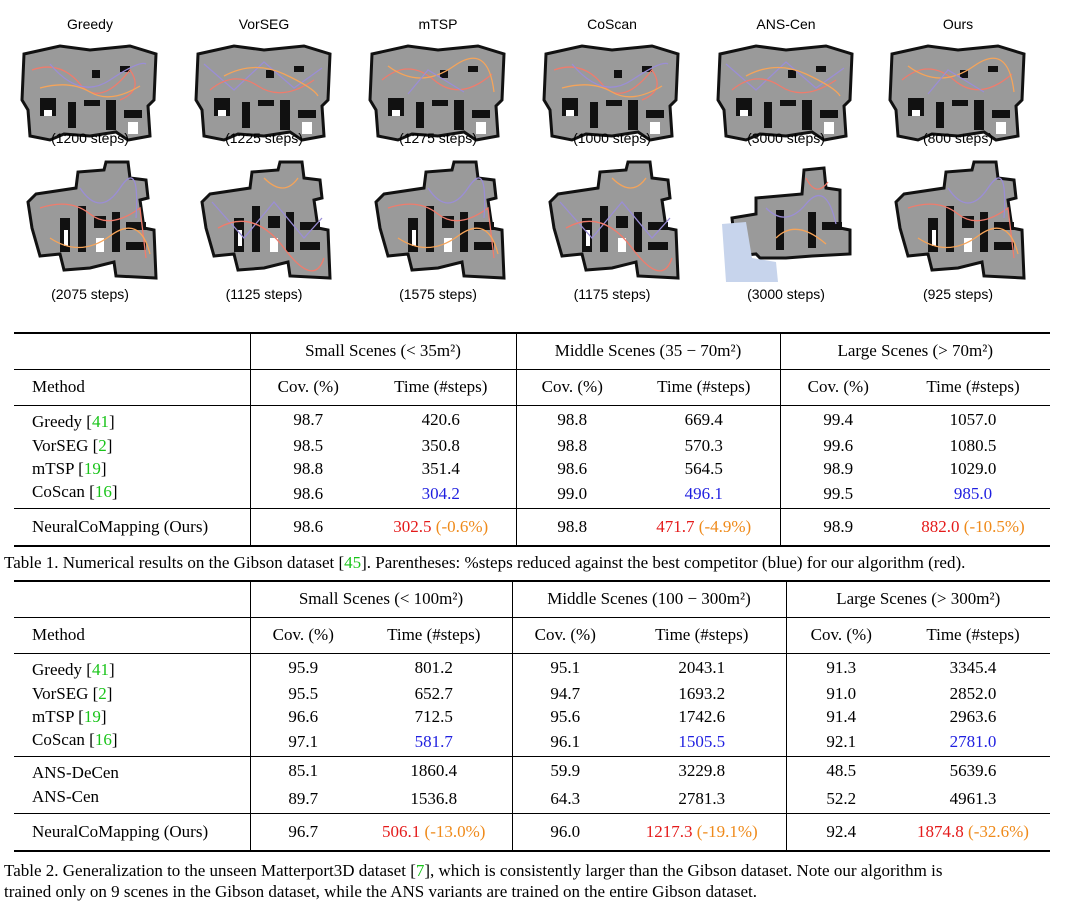 The height and width of the screenshot is (920, 1066). I want to click on method-header-ans-cen: ANS-Cen, so click(786, 24).